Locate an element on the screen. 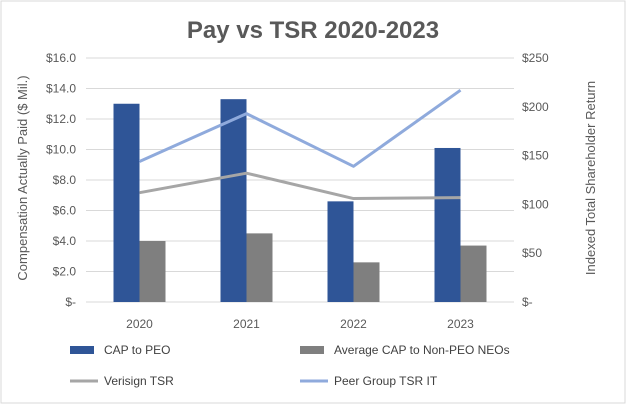 This screenshot has height=404, width=626. legend-label-peer-group-tsr-it: Peer Group TSR IT is located at coordinates (386, 381).